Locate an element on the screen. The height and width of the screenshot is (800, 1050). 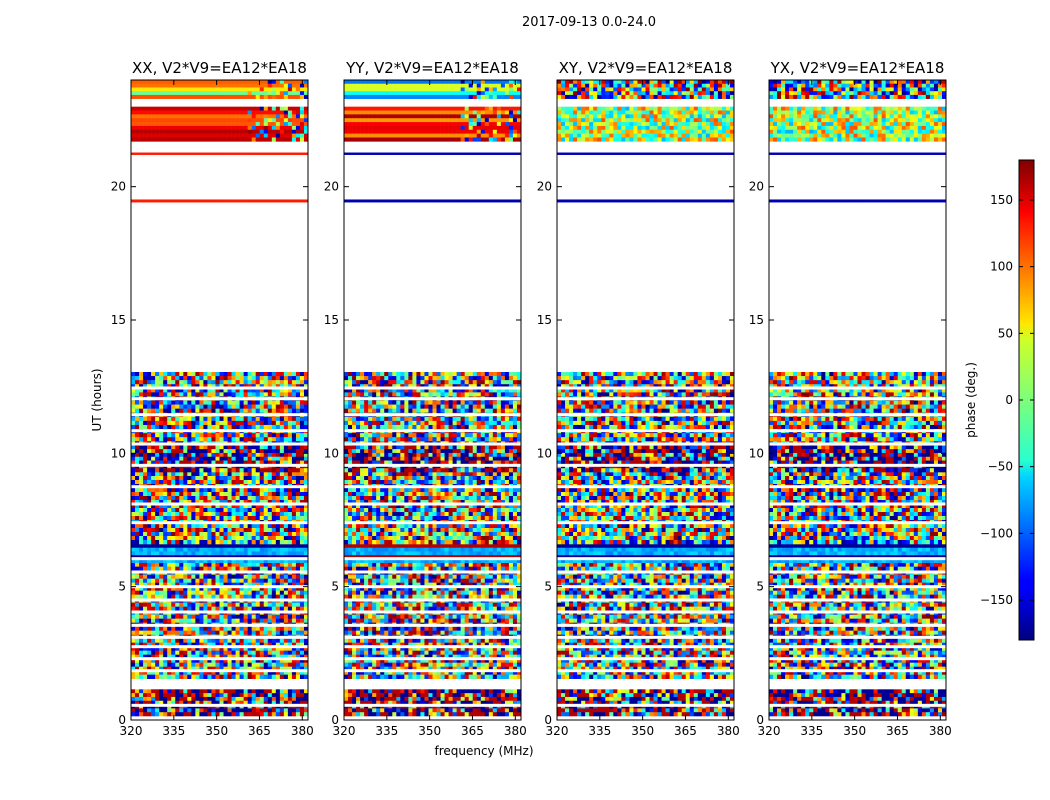
figure-title: 2017-09-13 0.0-24.0 is located at coordinates (589, 22).